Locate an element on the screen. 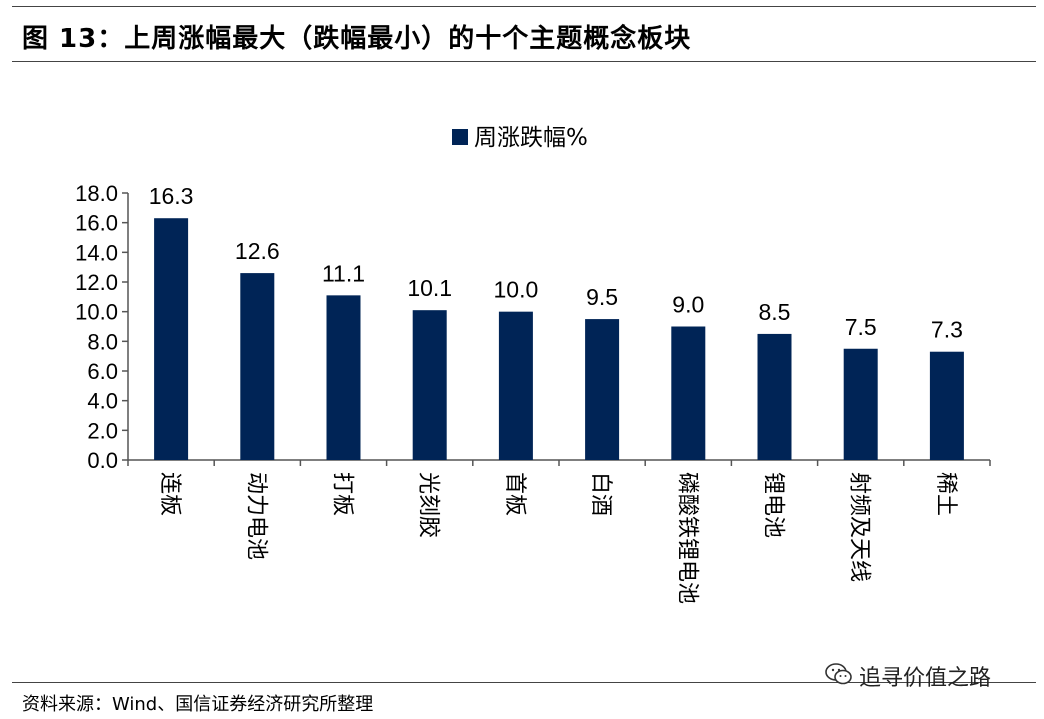  header-rule is located at coordinates (524, 61).